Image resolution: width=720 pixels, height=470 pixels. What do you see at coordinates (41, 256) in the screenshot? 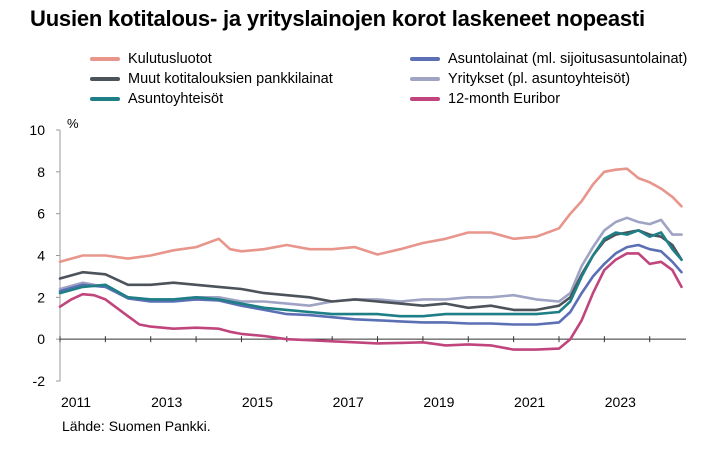
I see `y-tick-label: 4` at bounding box center [41, 256].